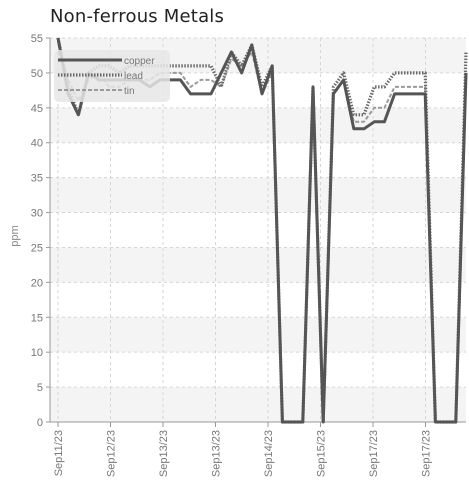 The width and height of the screenshot is (469, 486). What do you see at coordinates (37, 109) in the screenshot?
I see `y-tick-label: 45` at bounding box center [37, 109].